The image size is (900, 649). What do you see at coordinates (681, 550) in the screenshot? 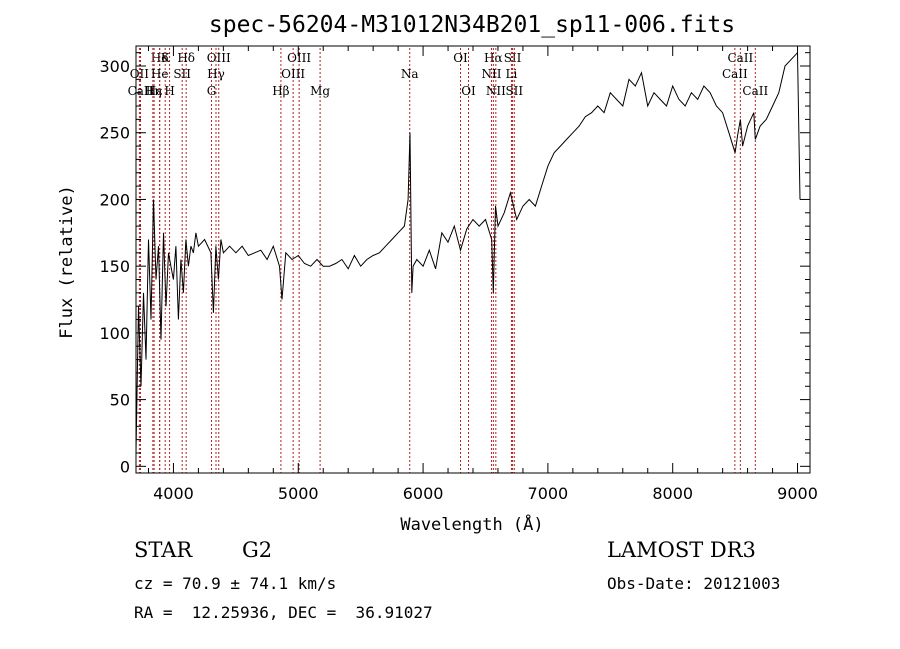
I see `survey-label: LAMOST DR3` at bounding box center [681, 550].